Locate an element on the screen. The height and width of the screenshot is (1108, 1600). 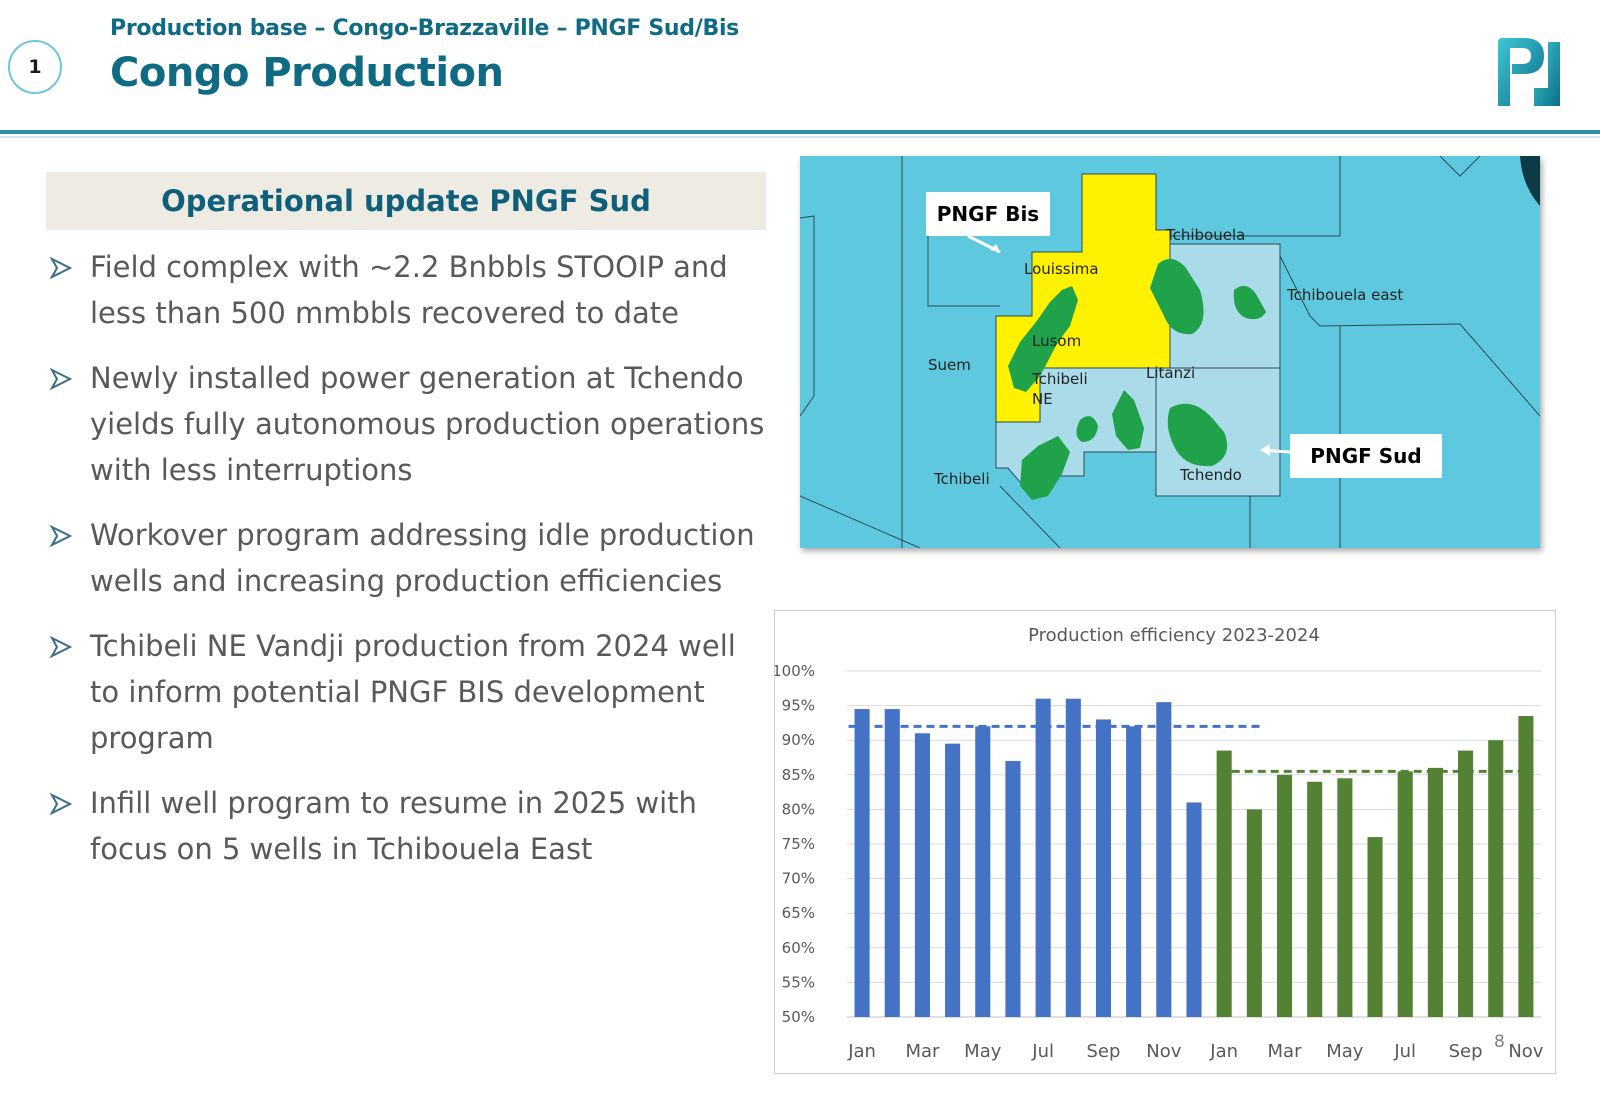
section-number-badge: 1 is located at coordinates (35, 67).